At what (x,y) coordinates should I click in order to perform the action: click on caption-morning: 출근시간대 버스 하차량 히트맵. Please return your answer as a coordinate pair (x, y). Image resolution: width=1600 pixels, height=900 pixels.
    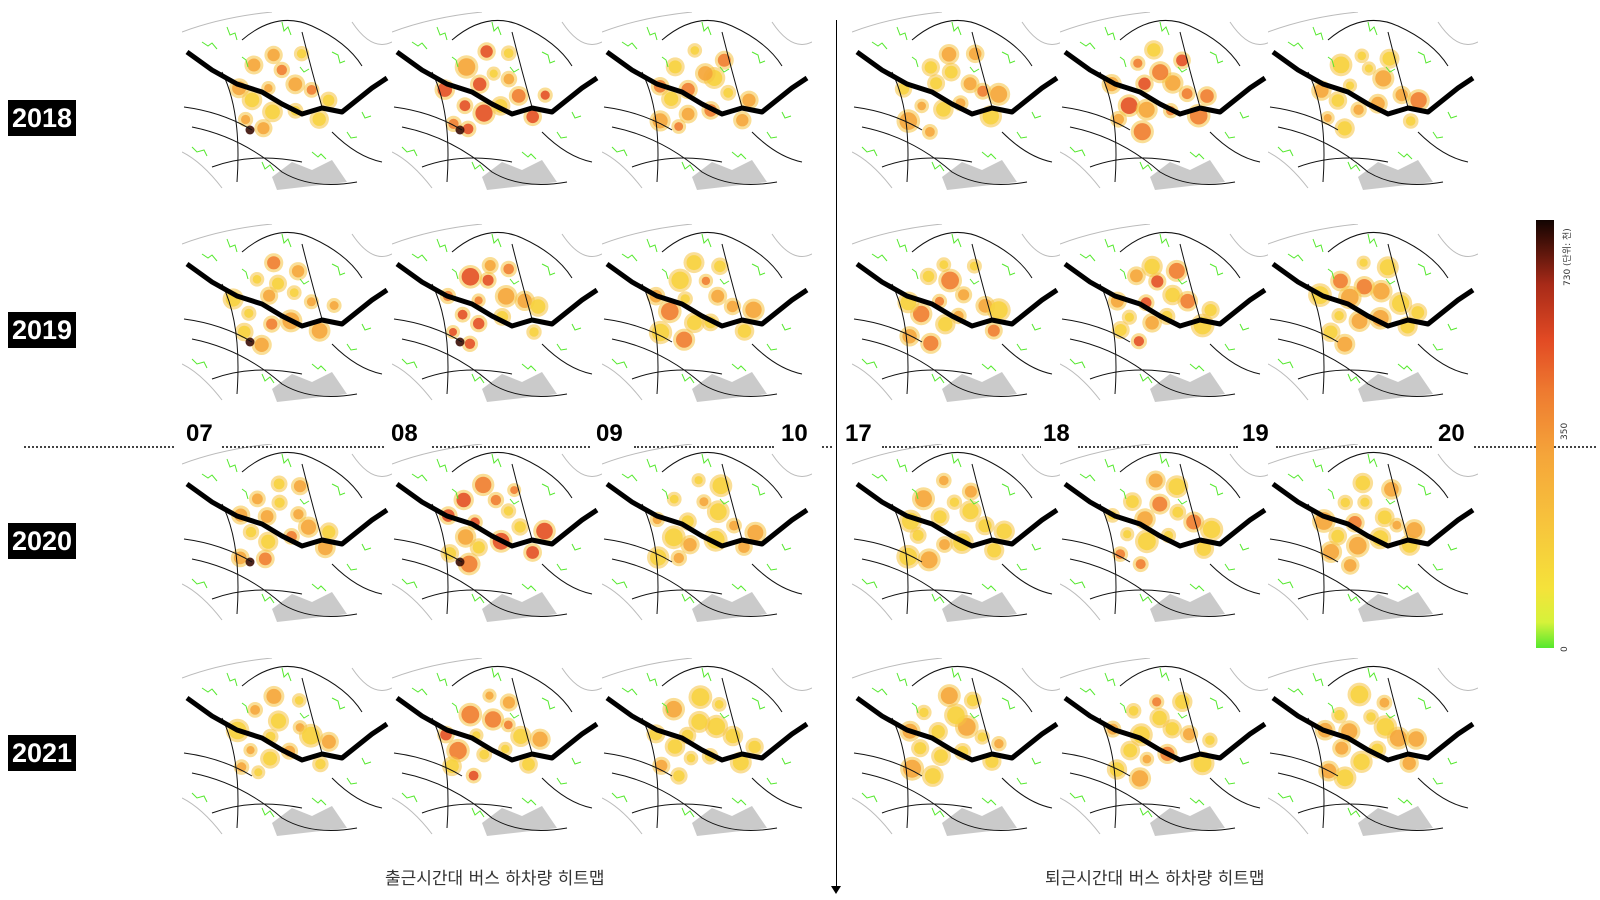
    Looking at the image, I should click on (495, 879).